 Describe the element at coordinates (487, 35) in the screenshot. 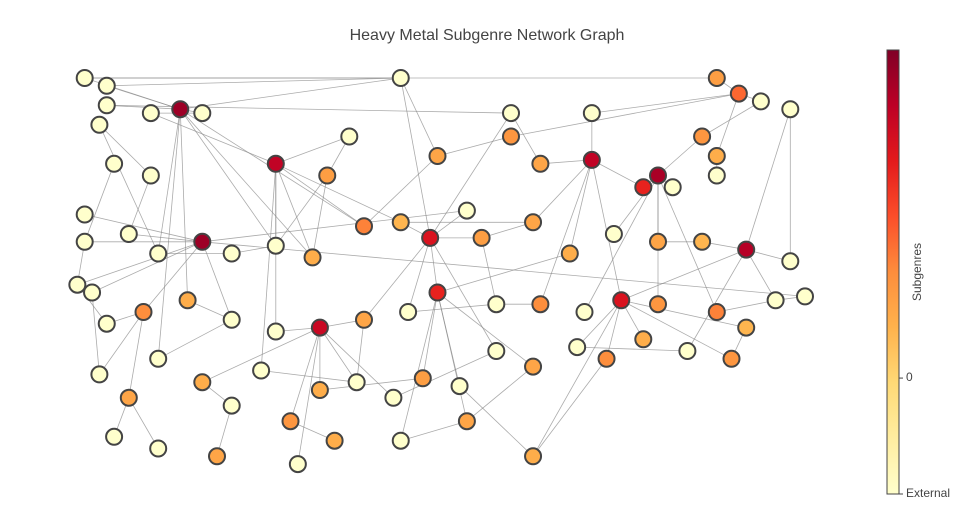

I see `chart-title: Heavy Metal Subgenre Network Graph` at that location.